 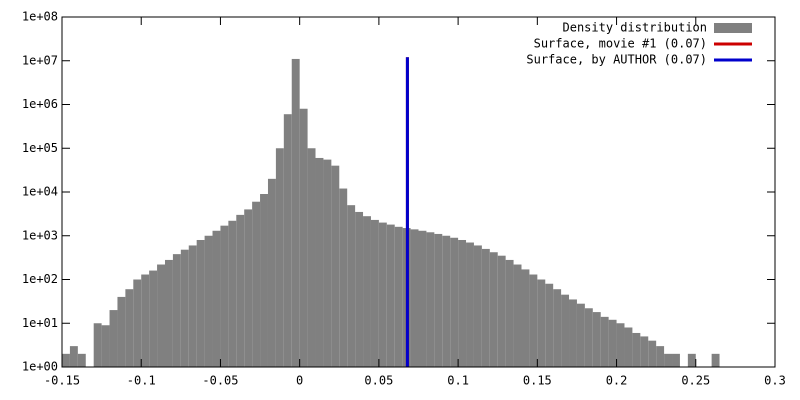 What do you see at coordinates (458, 381) in the screenshot?
I see `x-tick-label: 0.1` at bounding box center [458, 381].